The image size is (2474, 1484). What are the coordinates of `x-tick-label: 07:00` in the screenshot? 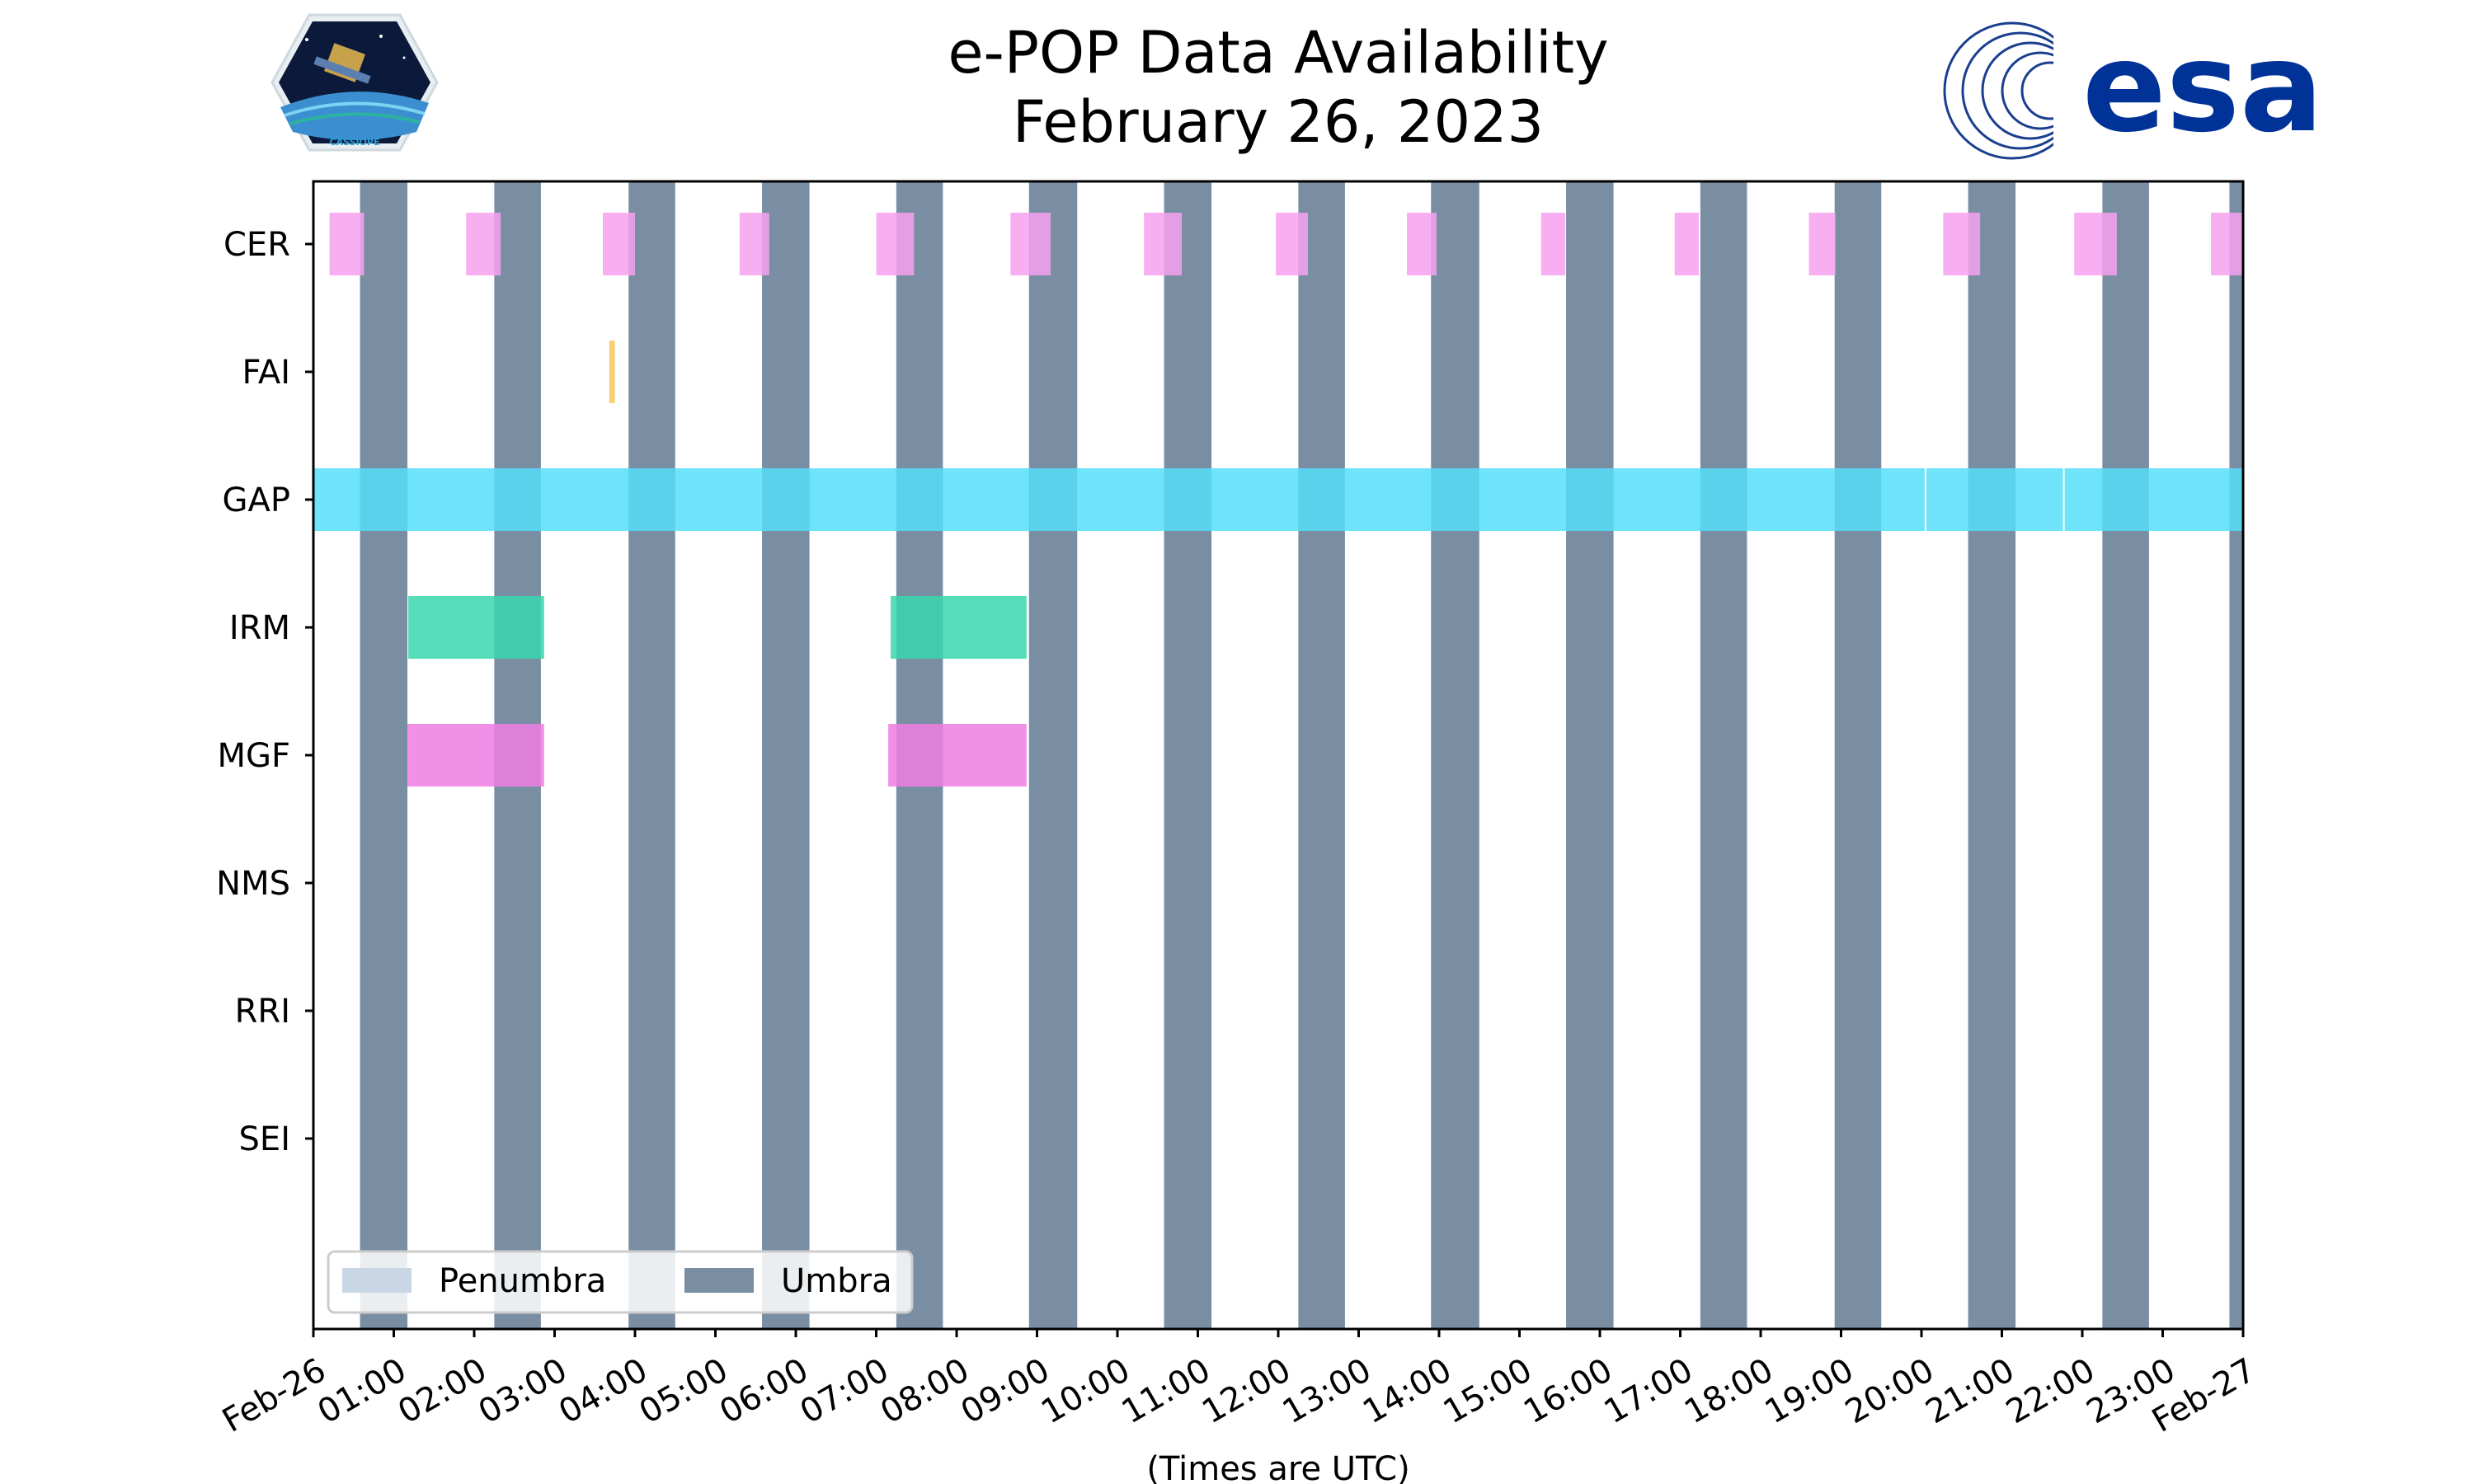 It's located at (845, 1391).